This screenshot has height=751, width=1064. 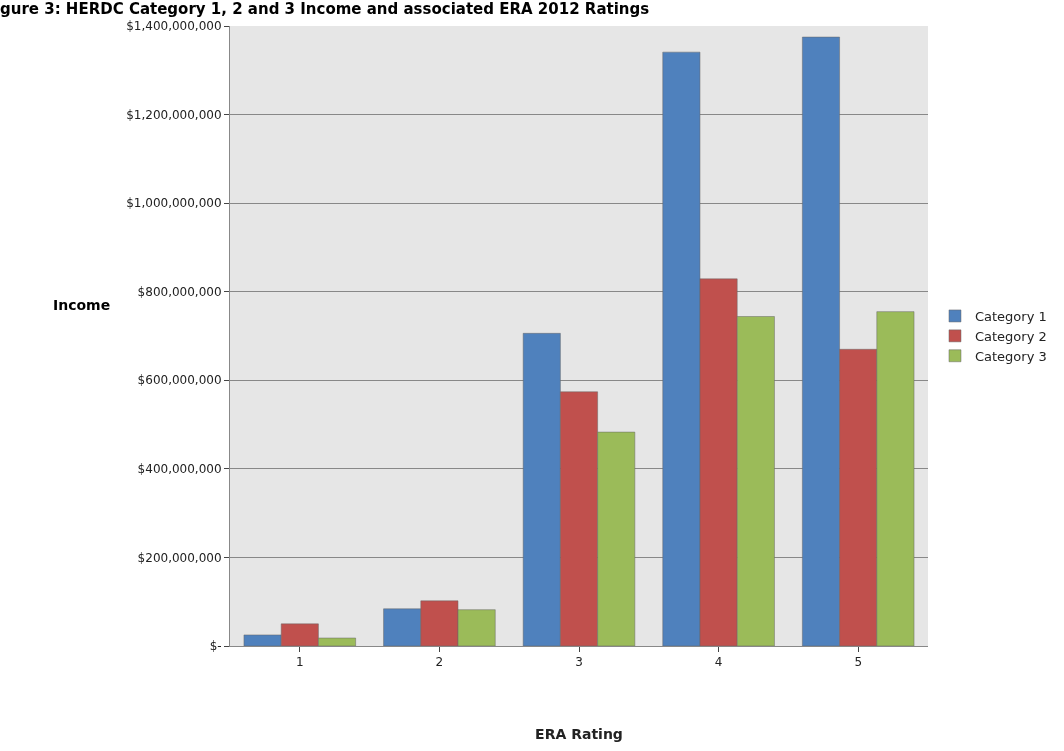 What do you see at coordinates (1010, 317) in the screenshot?
I see `legend-label: Category 1` at bounding box center [1010, 317].